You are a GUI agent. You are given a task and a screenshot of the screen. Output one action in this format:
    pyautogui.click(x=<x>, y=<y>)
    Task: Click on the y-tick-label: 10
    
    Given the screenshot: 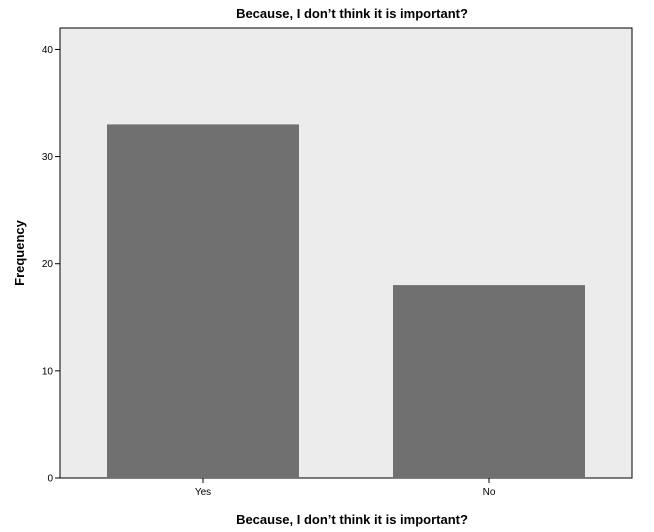 What is the action you would take?
    pyautogui.click(x=48, y=371)
    